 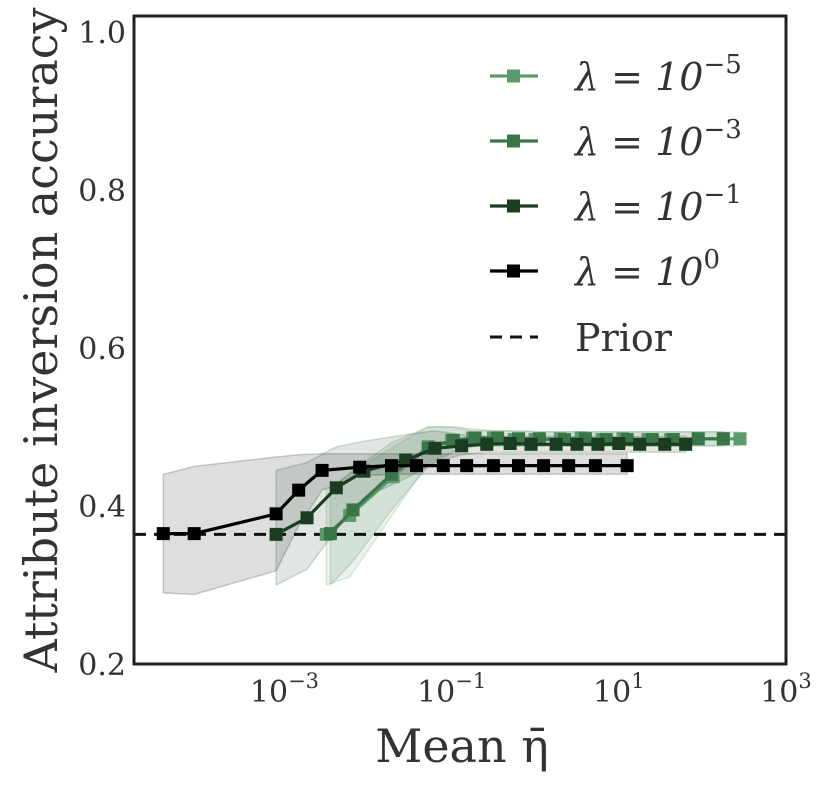 What do you see at coordinates (102, 665) in the screenshot?
I see `y-tick-label: 0.2` at bounding box center [102, 665].